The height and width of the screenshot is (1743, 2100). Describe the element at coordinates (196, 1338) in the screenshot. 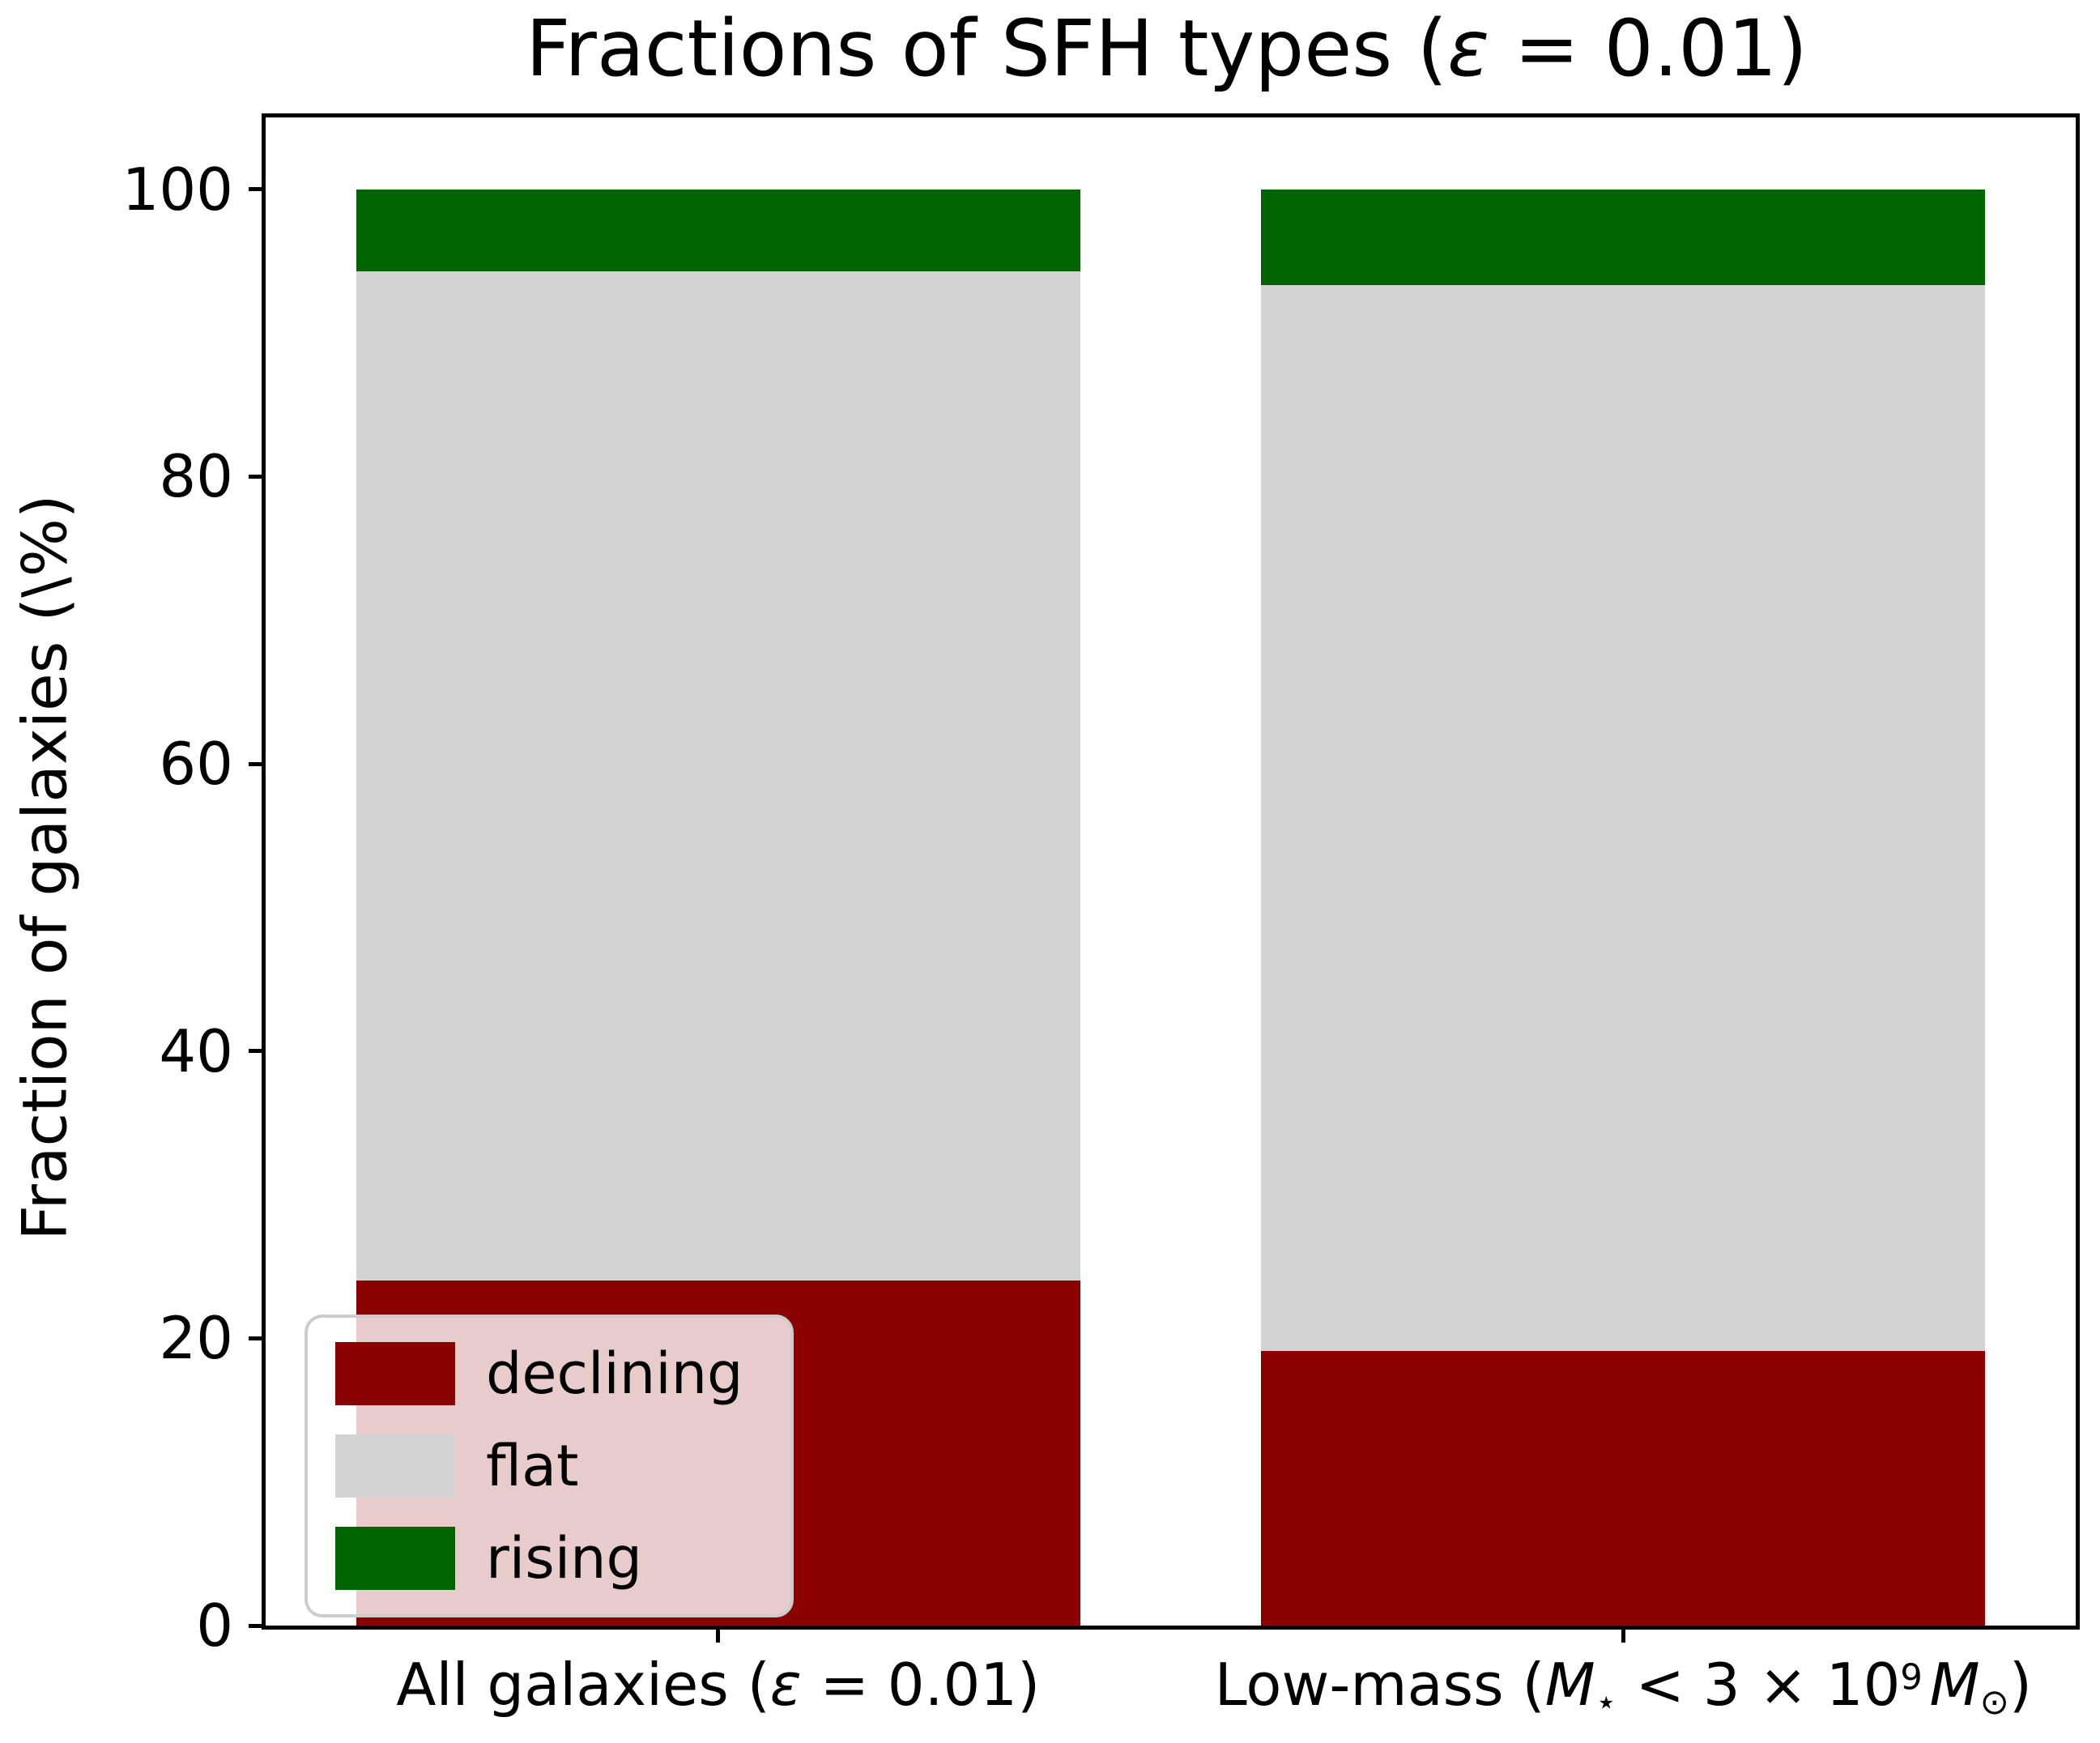

I see `y-tick-label: 20` at that location.